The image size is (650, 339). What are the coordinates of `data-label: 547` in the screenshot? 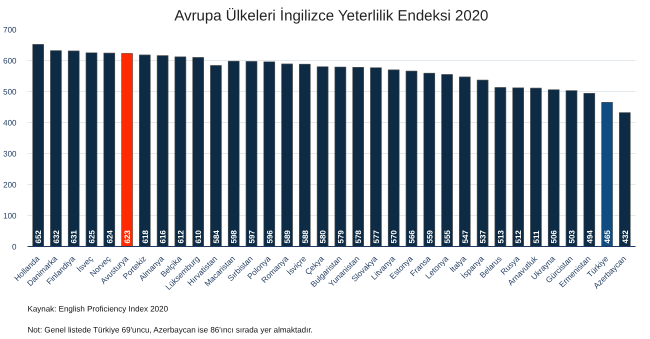 It's located at (465, 237).